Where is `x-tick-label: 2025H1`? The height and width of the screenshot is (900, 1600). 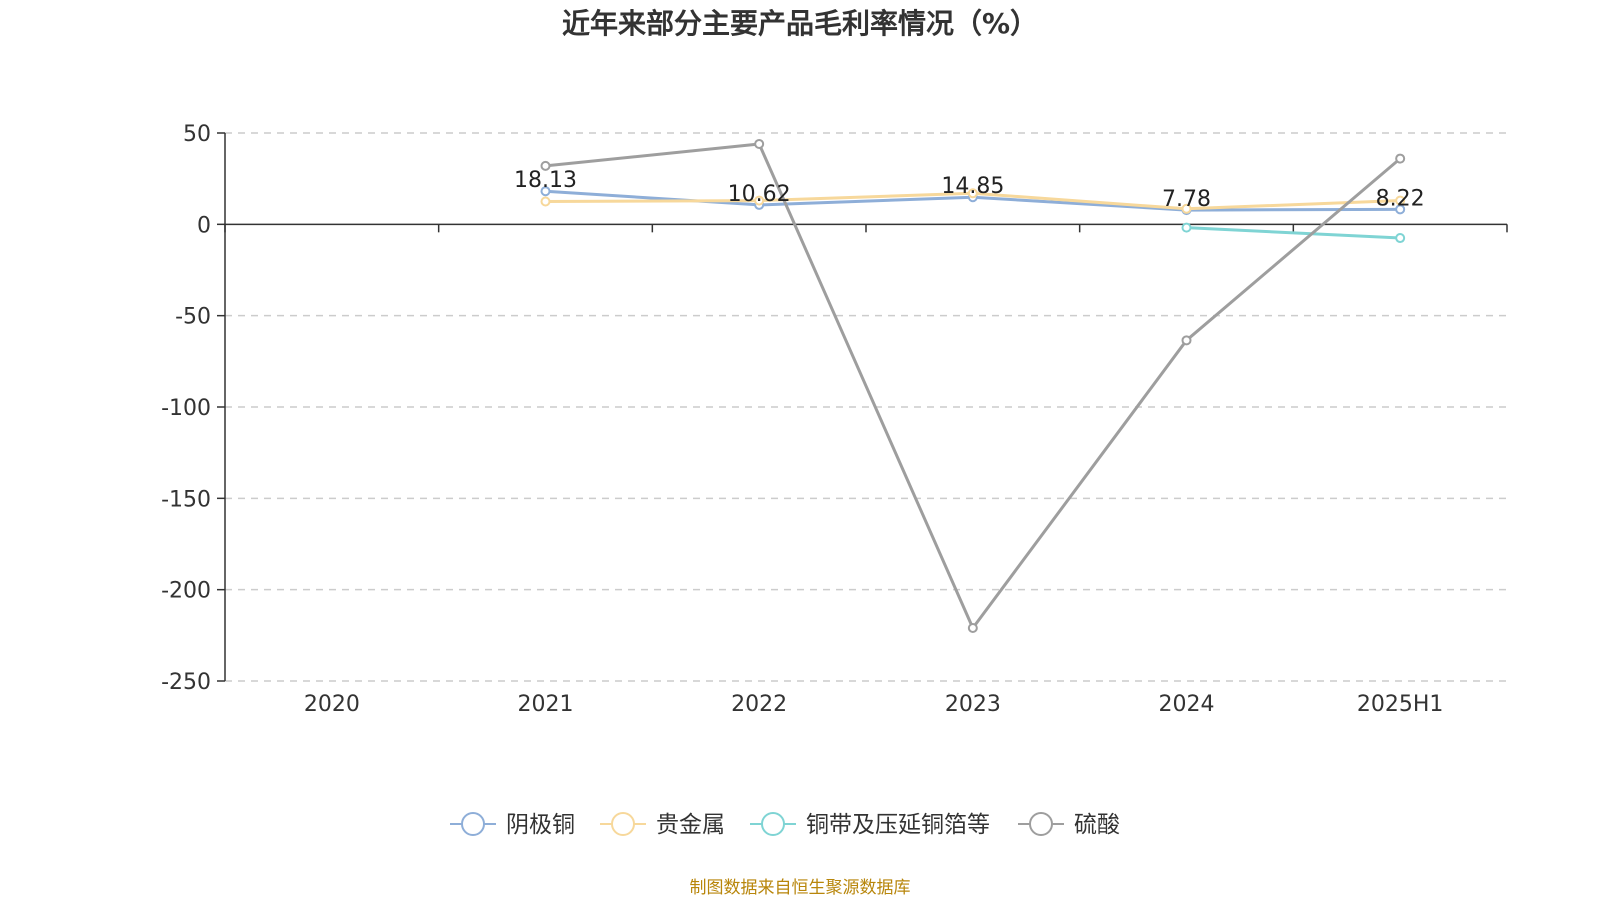
x-tick-label: 2025H1 is located at coordinates (1400, 704).